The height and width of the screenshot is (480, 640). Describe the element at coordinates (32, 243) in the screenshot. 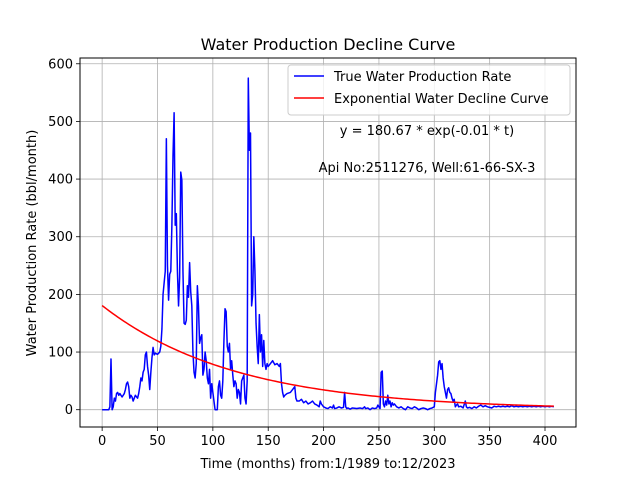

I see `y-axis-label: Water Production Rate (bbl/month)` at that location.